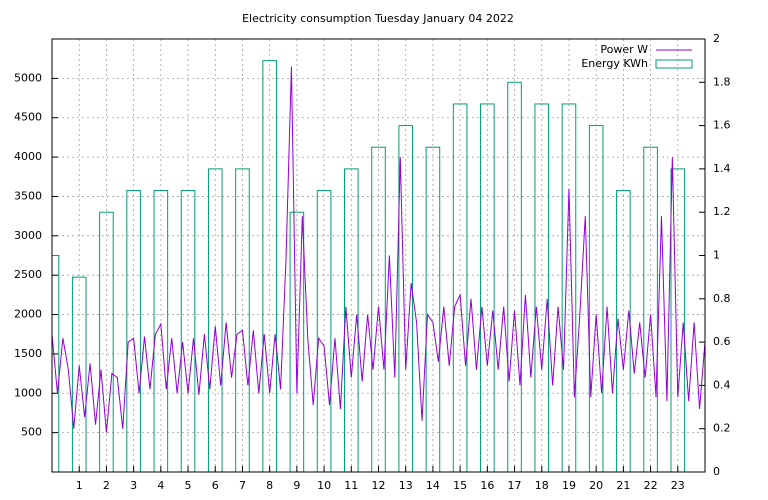  What do you see at coordinates (716, 255) in the screenshot?
I see `y2-tick-label: 1` at bounding box center [716, 255].